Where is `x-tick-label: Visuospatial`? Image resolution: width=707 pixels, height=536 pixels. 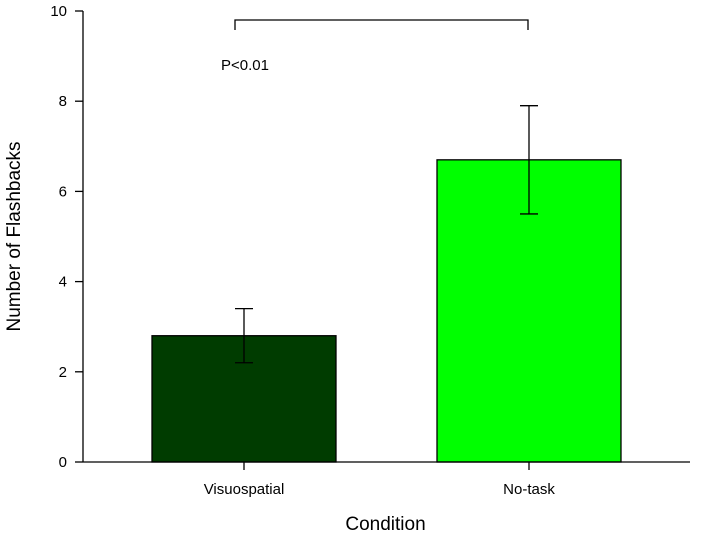 x-tick-label: Visuospatial is located at coordinates (244, 489).